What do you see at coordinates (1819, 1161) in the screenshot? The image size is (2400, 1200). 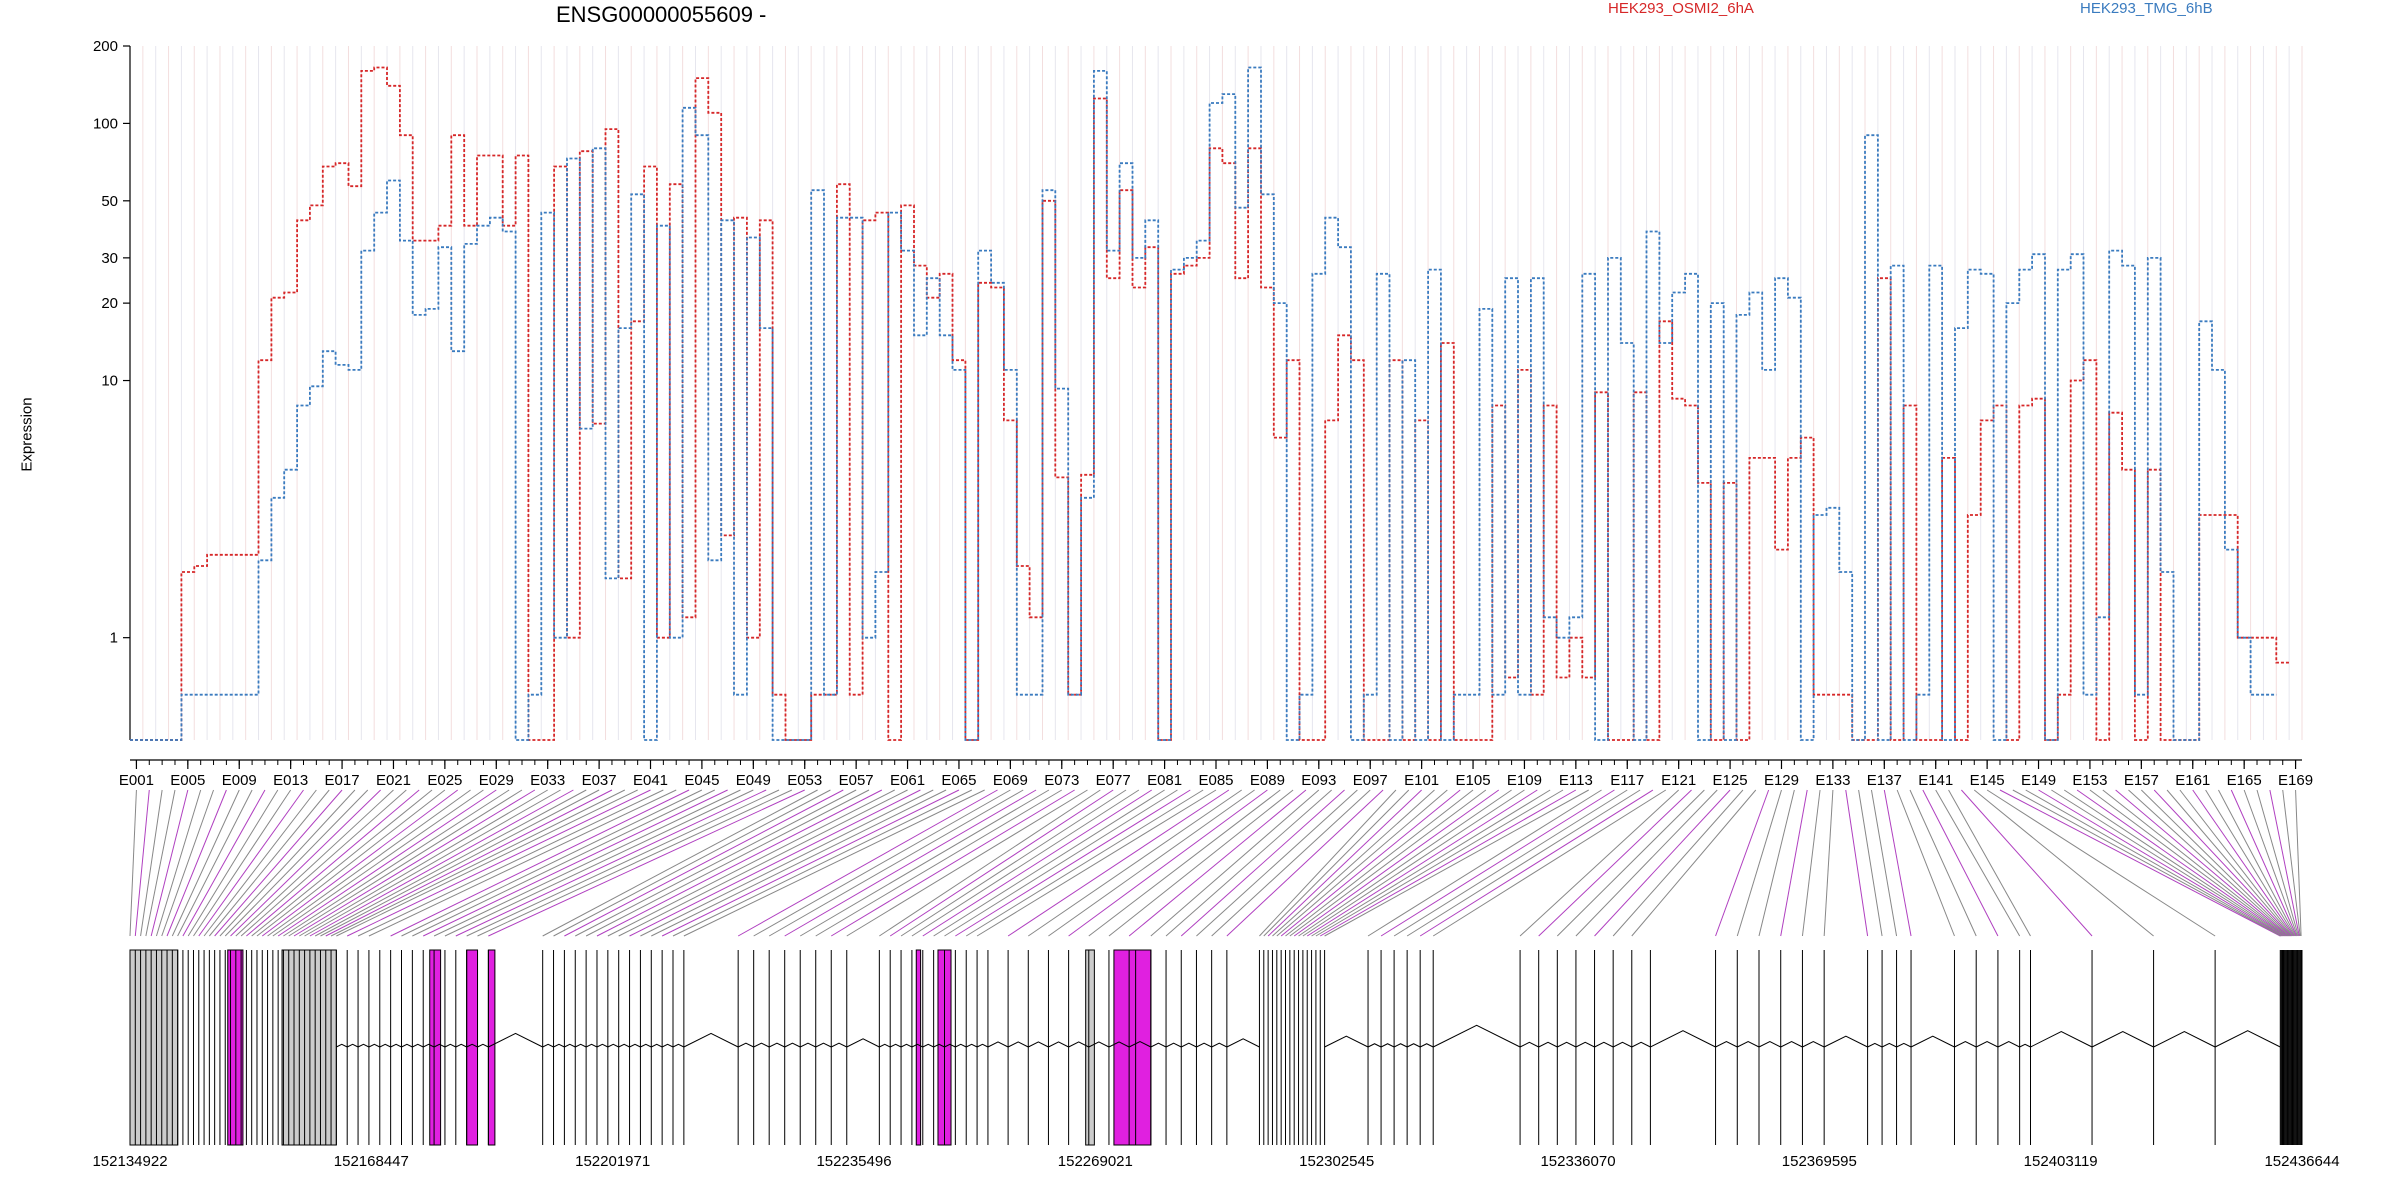 I see `genomic-tick-label: 152369595` at bounding box center [1819, 1161].